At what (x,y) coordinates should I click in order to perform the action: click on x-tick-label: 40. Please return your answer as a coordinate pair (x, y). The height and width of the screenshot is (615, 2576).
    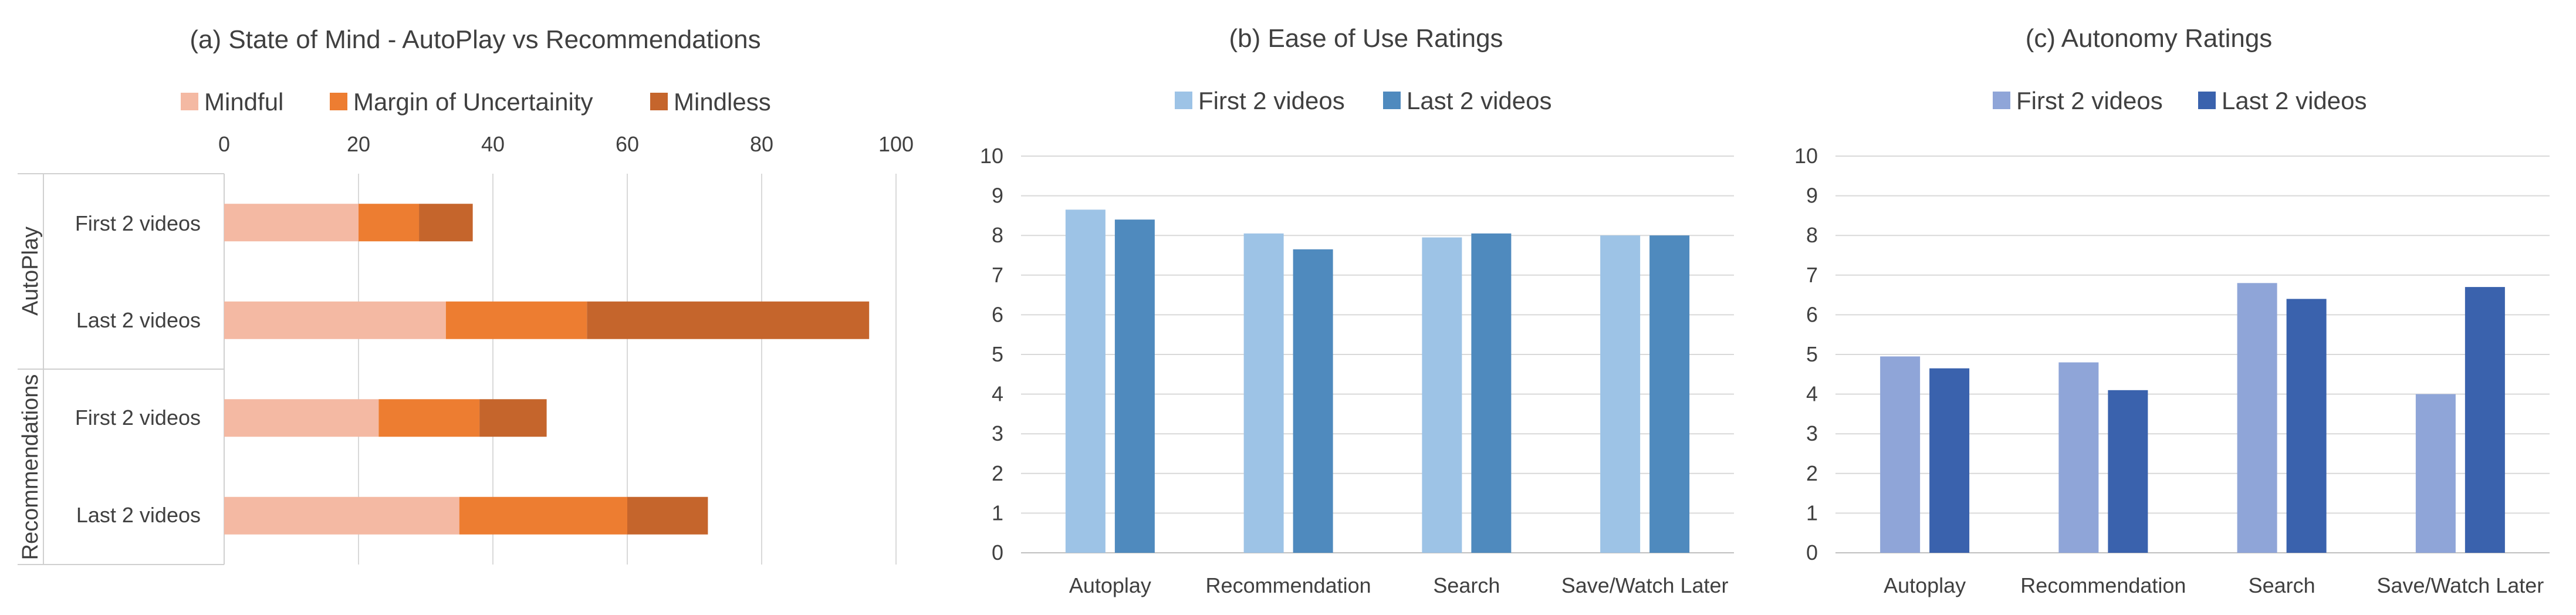
    Looking at the image, I should click on (493, 144).